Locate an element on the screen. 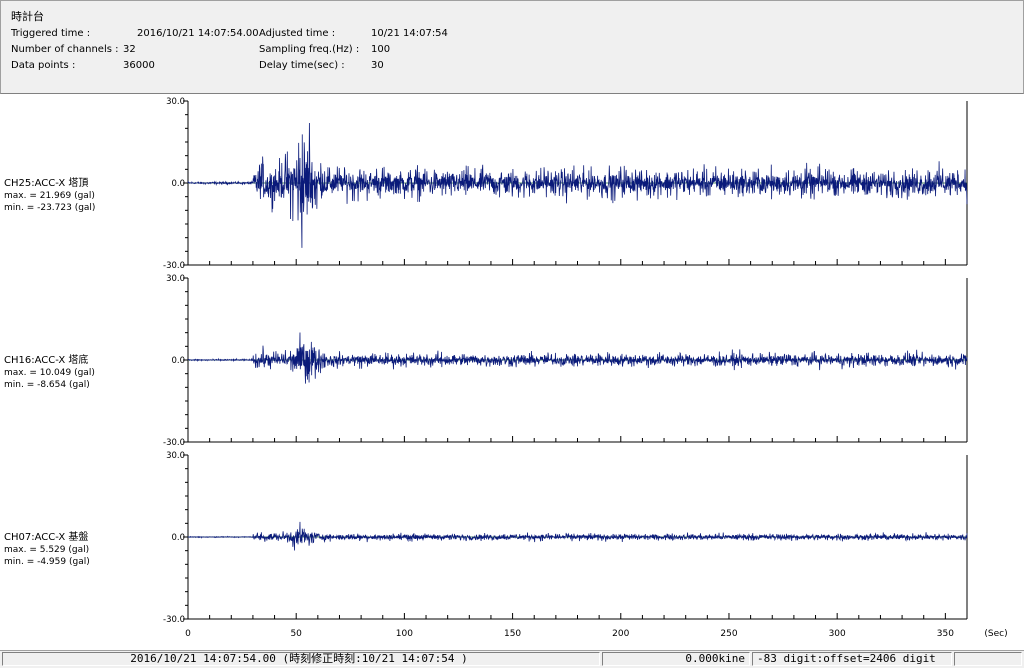 The image size is (1024, 668). x-tick-label: 150 is located at coordinates (512, 634).